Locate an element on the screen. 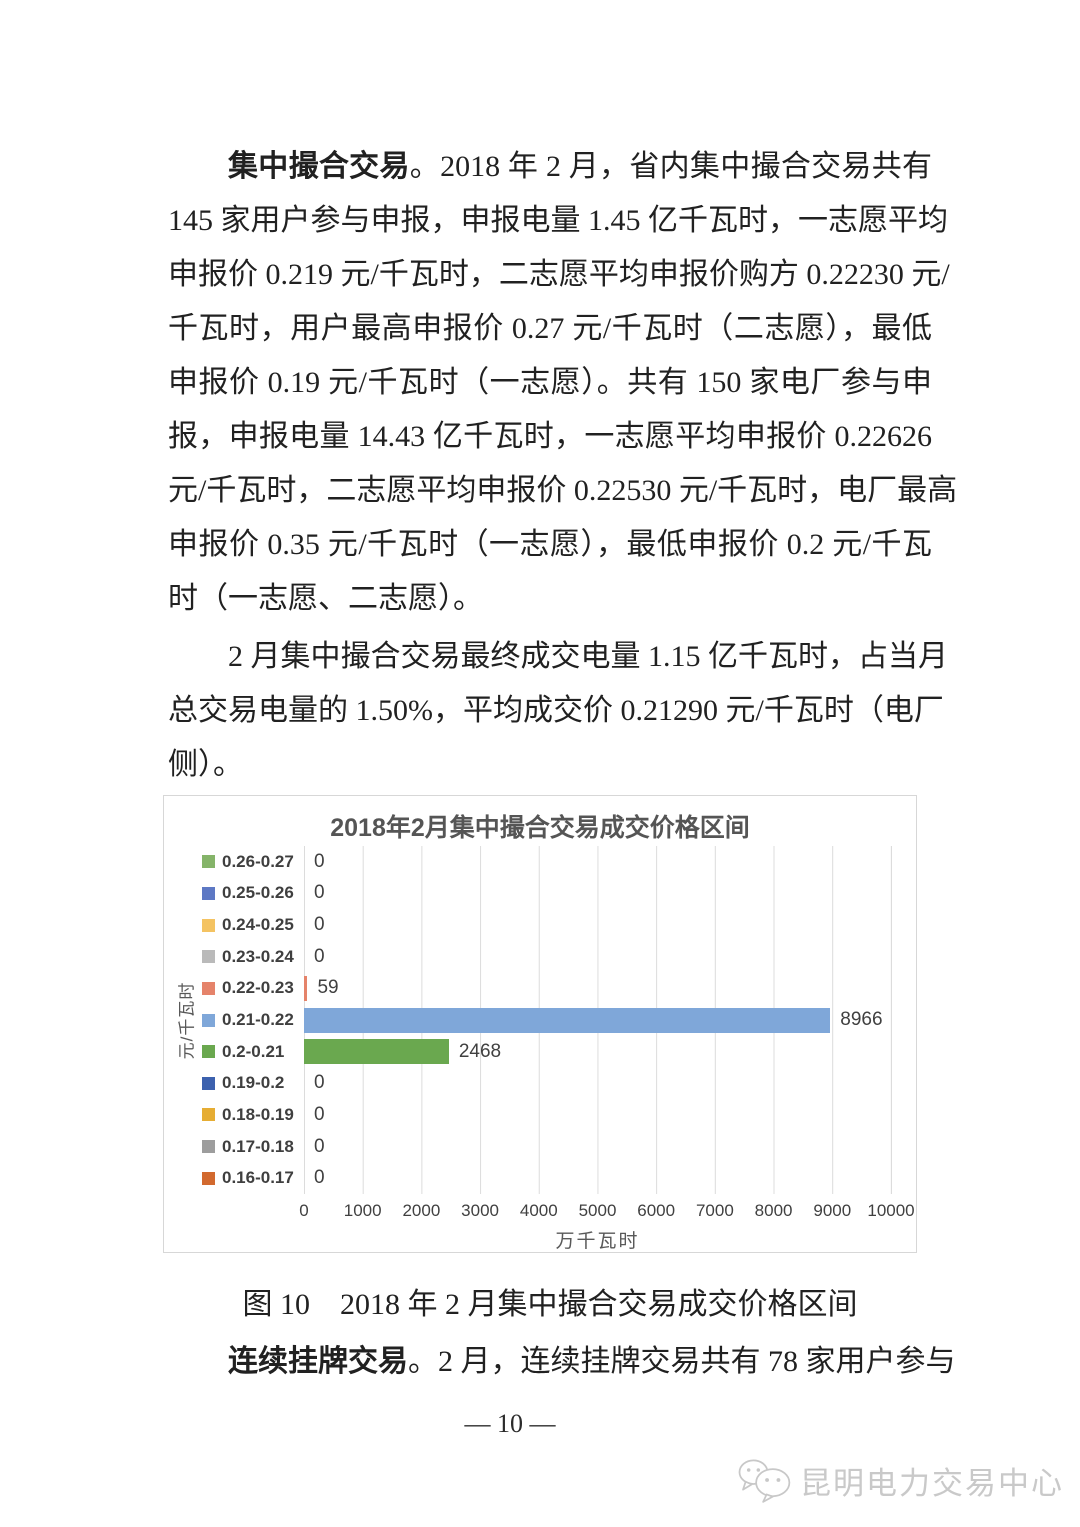  category-row: 0.2-0.21 is located at coordinates (253, 1052).